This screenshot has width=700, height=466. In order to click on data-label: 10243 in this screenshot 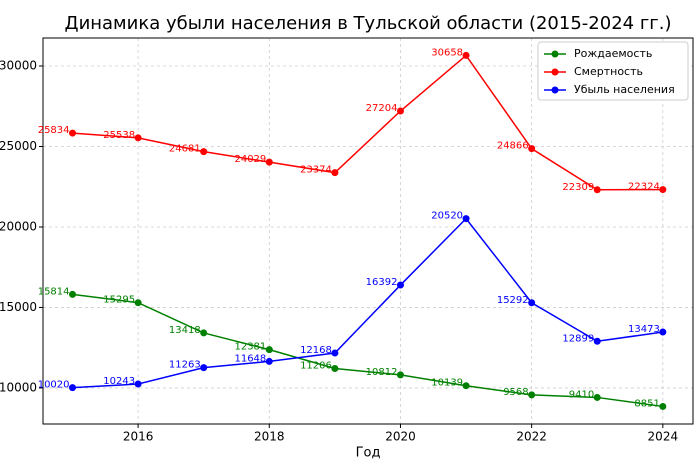, I will do `click(119, 381)`.